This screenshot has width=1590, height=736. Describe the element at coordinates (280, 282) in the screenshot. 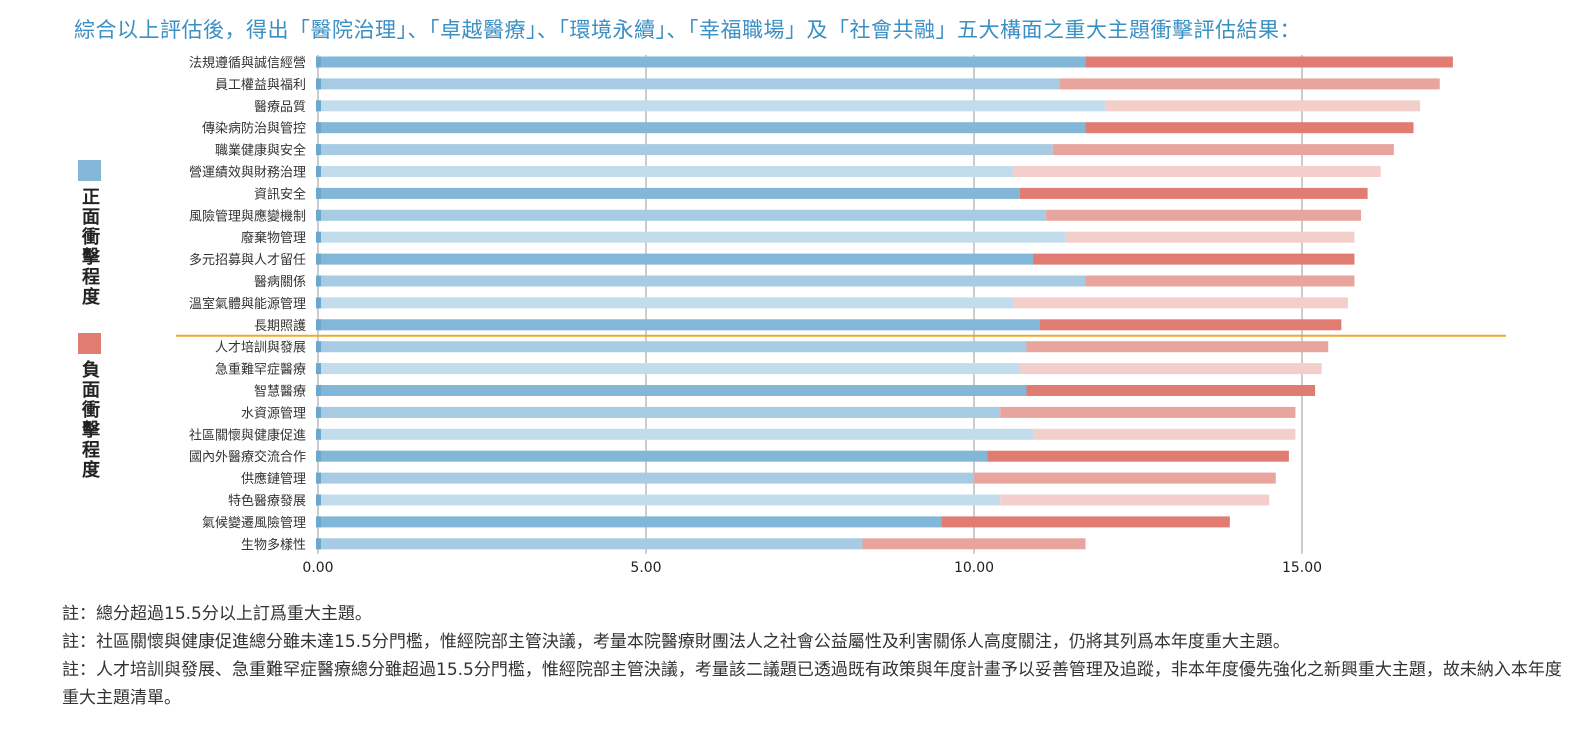

I see `category-label: 醫病關係` at that location.